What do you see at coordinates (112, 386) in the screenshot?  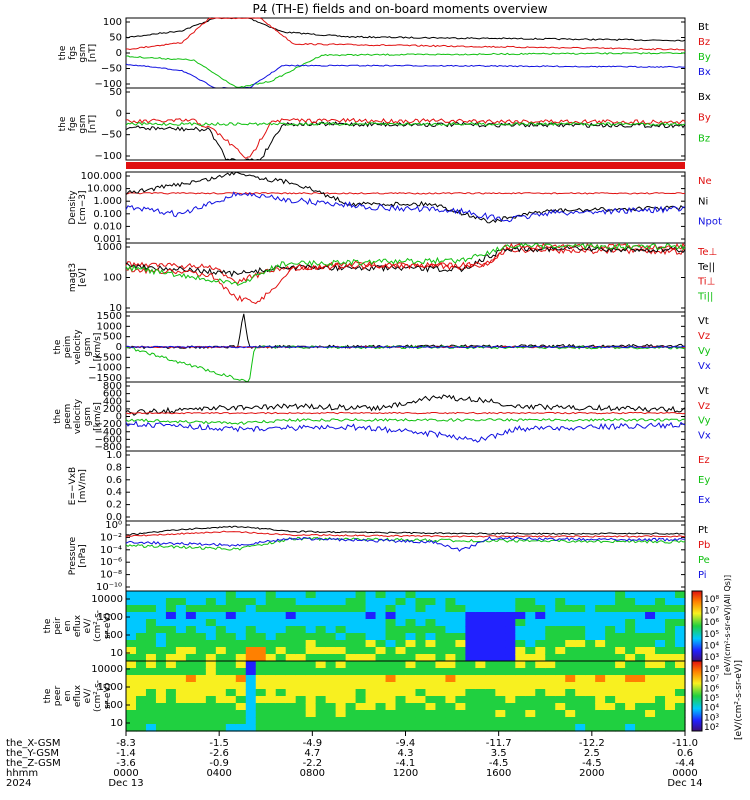 I see `ytick-label: 800` at bounding box center [112, 386].